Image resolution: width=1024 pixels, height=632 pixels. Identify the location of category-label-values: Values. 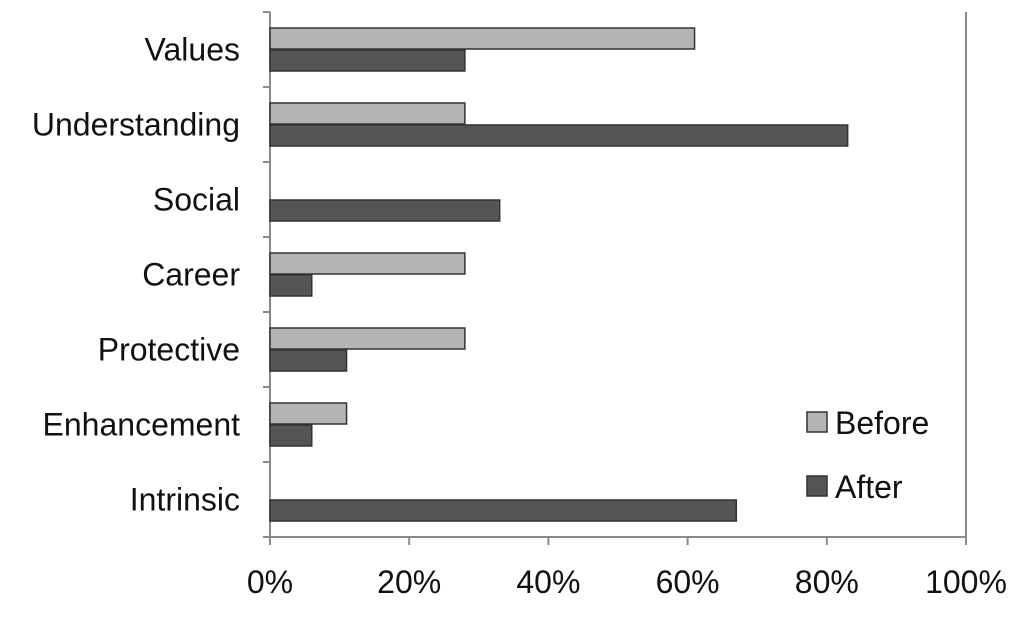
(192, 50).